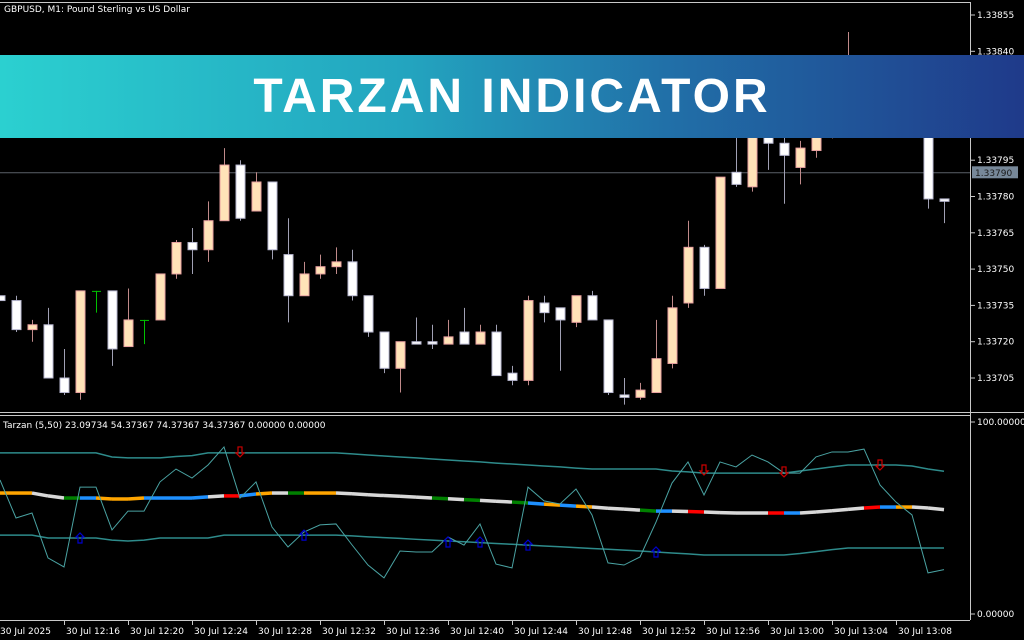  I want to click on time-tick-label: 30 Jul 12:24, so click(221, 632).